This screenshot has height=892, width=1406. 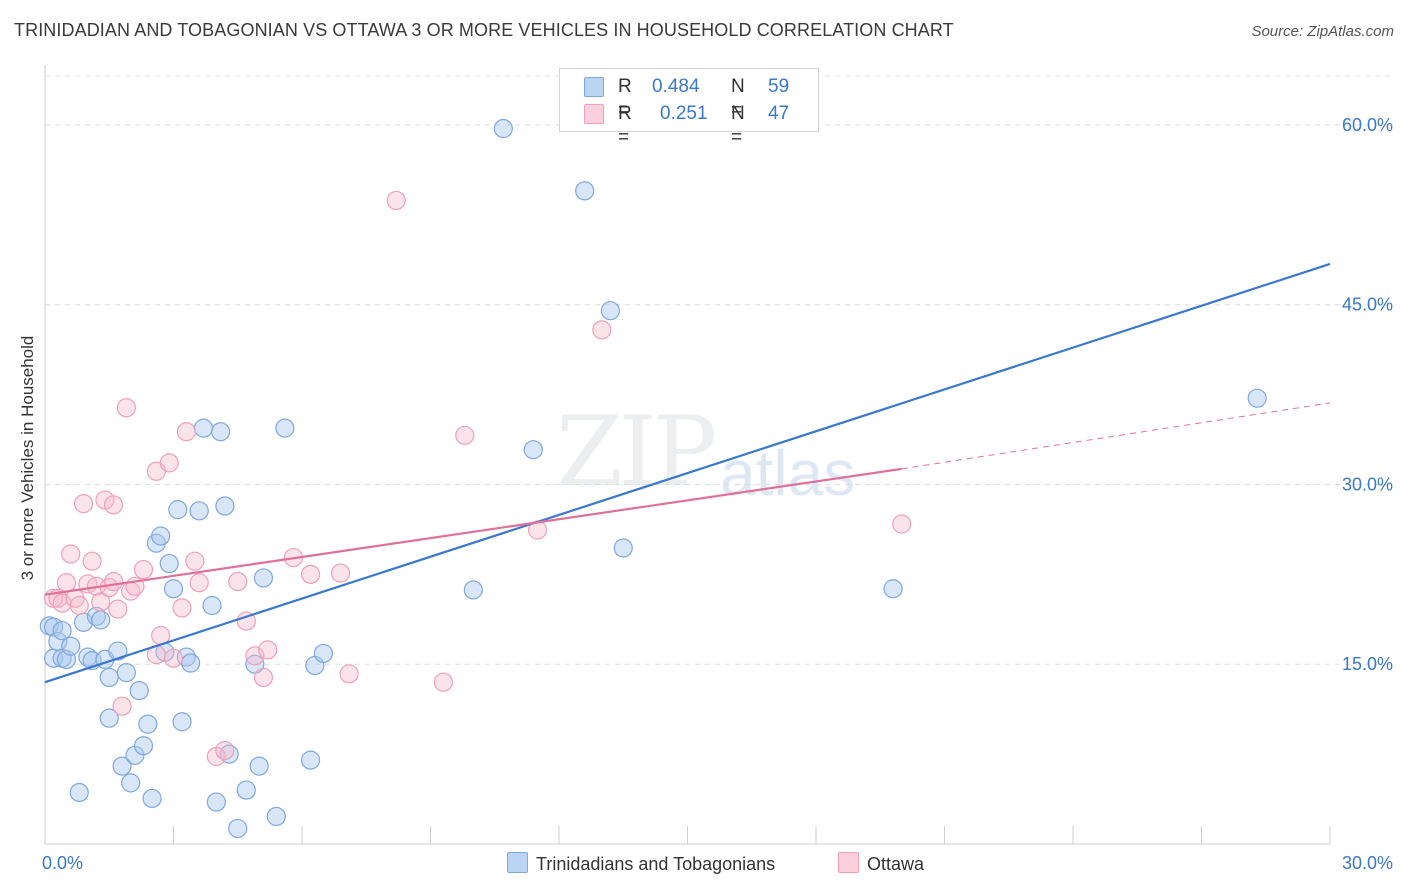 I want to click on trend-line-ottawa, so click(x=473, y=531).